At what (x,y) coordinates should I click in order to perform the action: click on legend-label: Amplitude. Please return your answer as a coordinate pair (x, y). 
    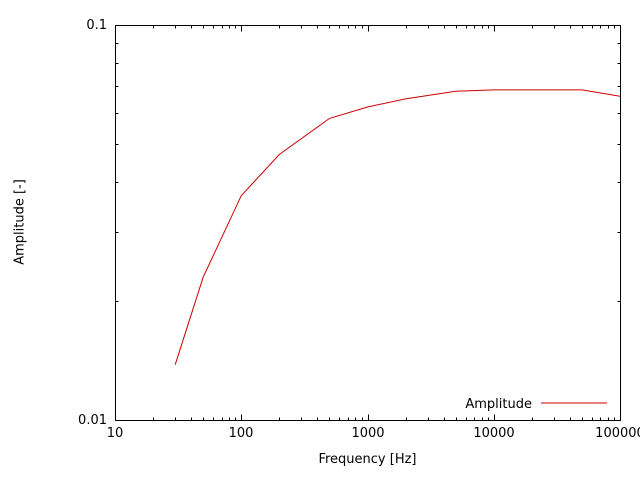
    Looking at the image, I should click on (498, 404).